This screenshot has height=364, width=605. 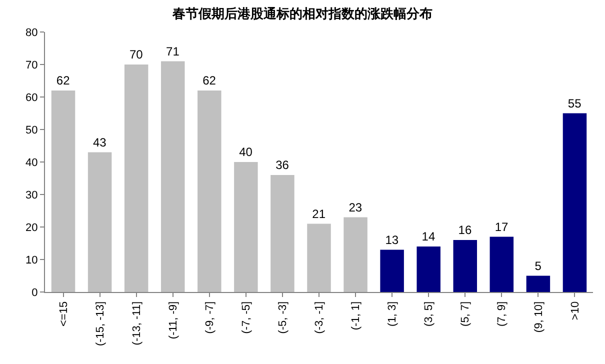 I want to click on data-label: 13, so click(x=392, y=239).